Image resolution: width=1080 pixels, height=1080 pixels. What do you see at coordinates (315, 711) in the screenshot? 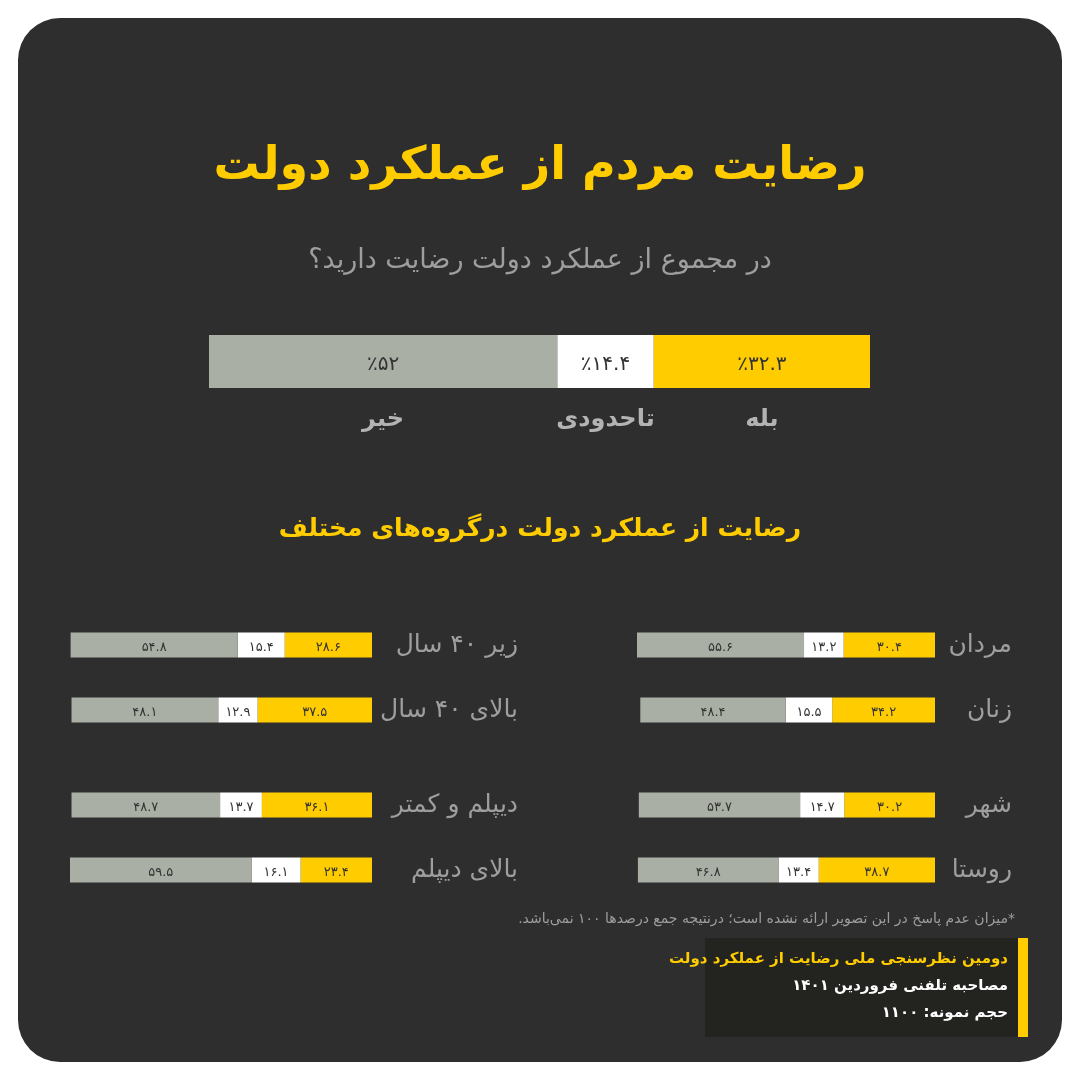
I see `data-label: ۳۷.۵` at bounding box center [315, 711].